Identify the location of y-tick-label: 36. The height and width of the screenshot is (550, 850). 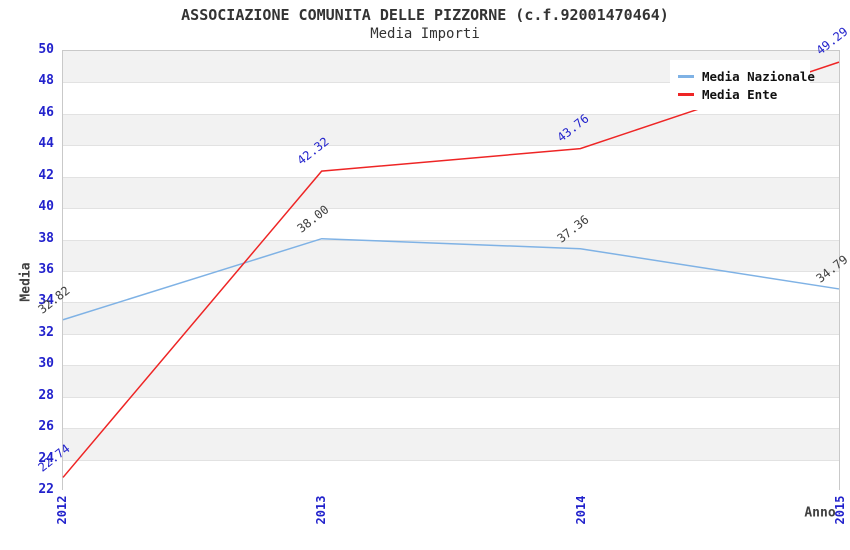
(46, 269).